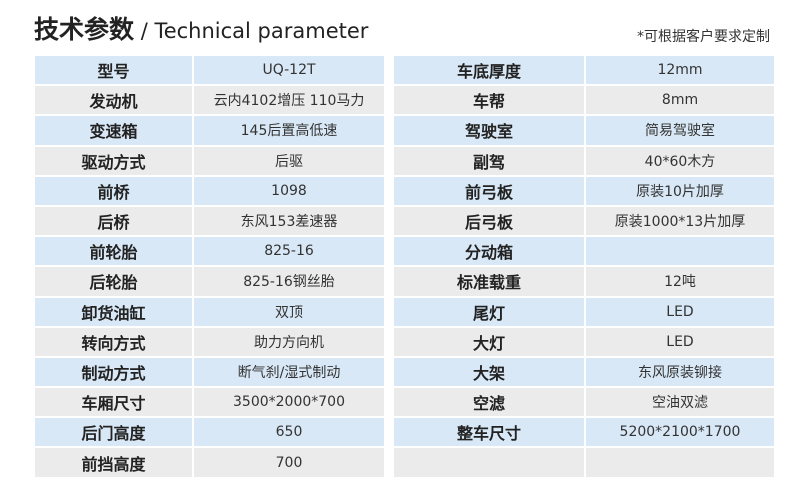  I want to click on spec-label: 前挡高度, so click(114, 463).